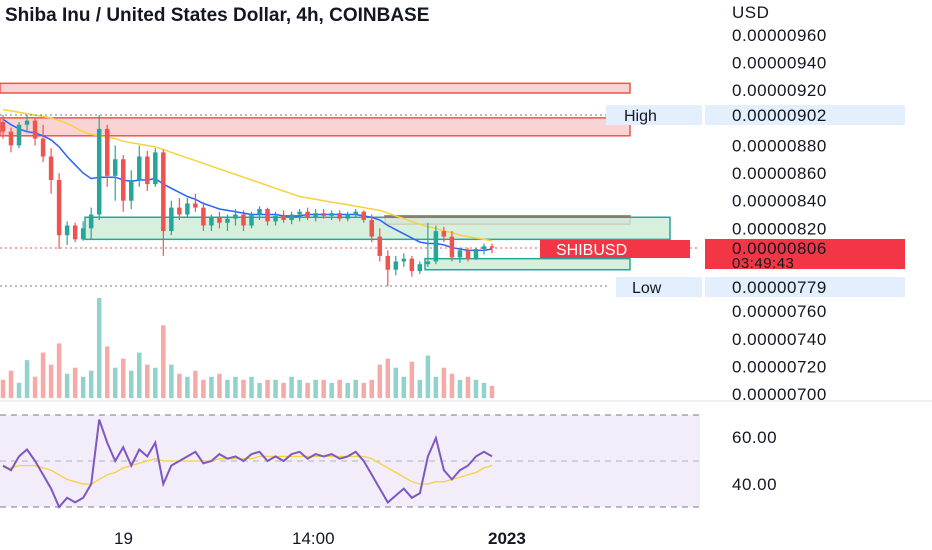 The height and width of the screenshot is (550, 932). What do you see at coordinates (779, 201) in the screenshot?
I see `y-tick: 0.00000840` at bounding box center [779, 201].